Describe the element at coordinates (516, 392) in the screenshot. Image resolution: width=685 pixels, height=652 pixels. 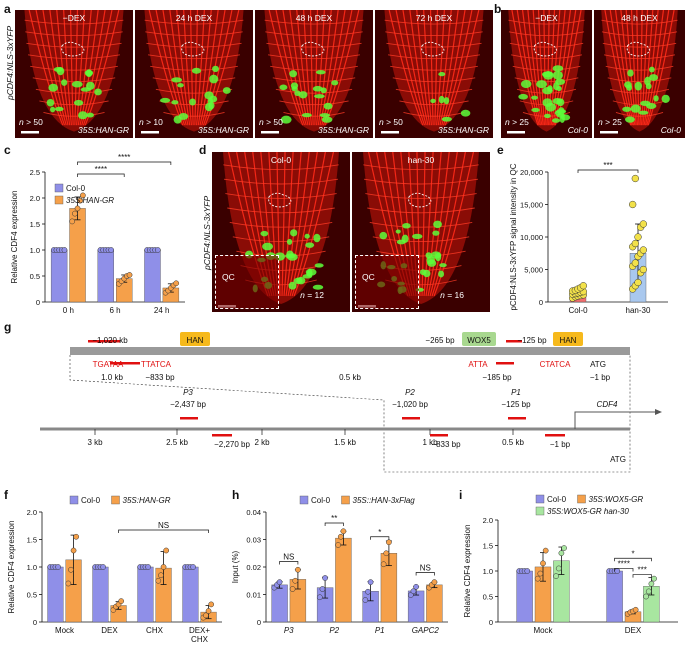
I see `primer-name: P1` at that location.